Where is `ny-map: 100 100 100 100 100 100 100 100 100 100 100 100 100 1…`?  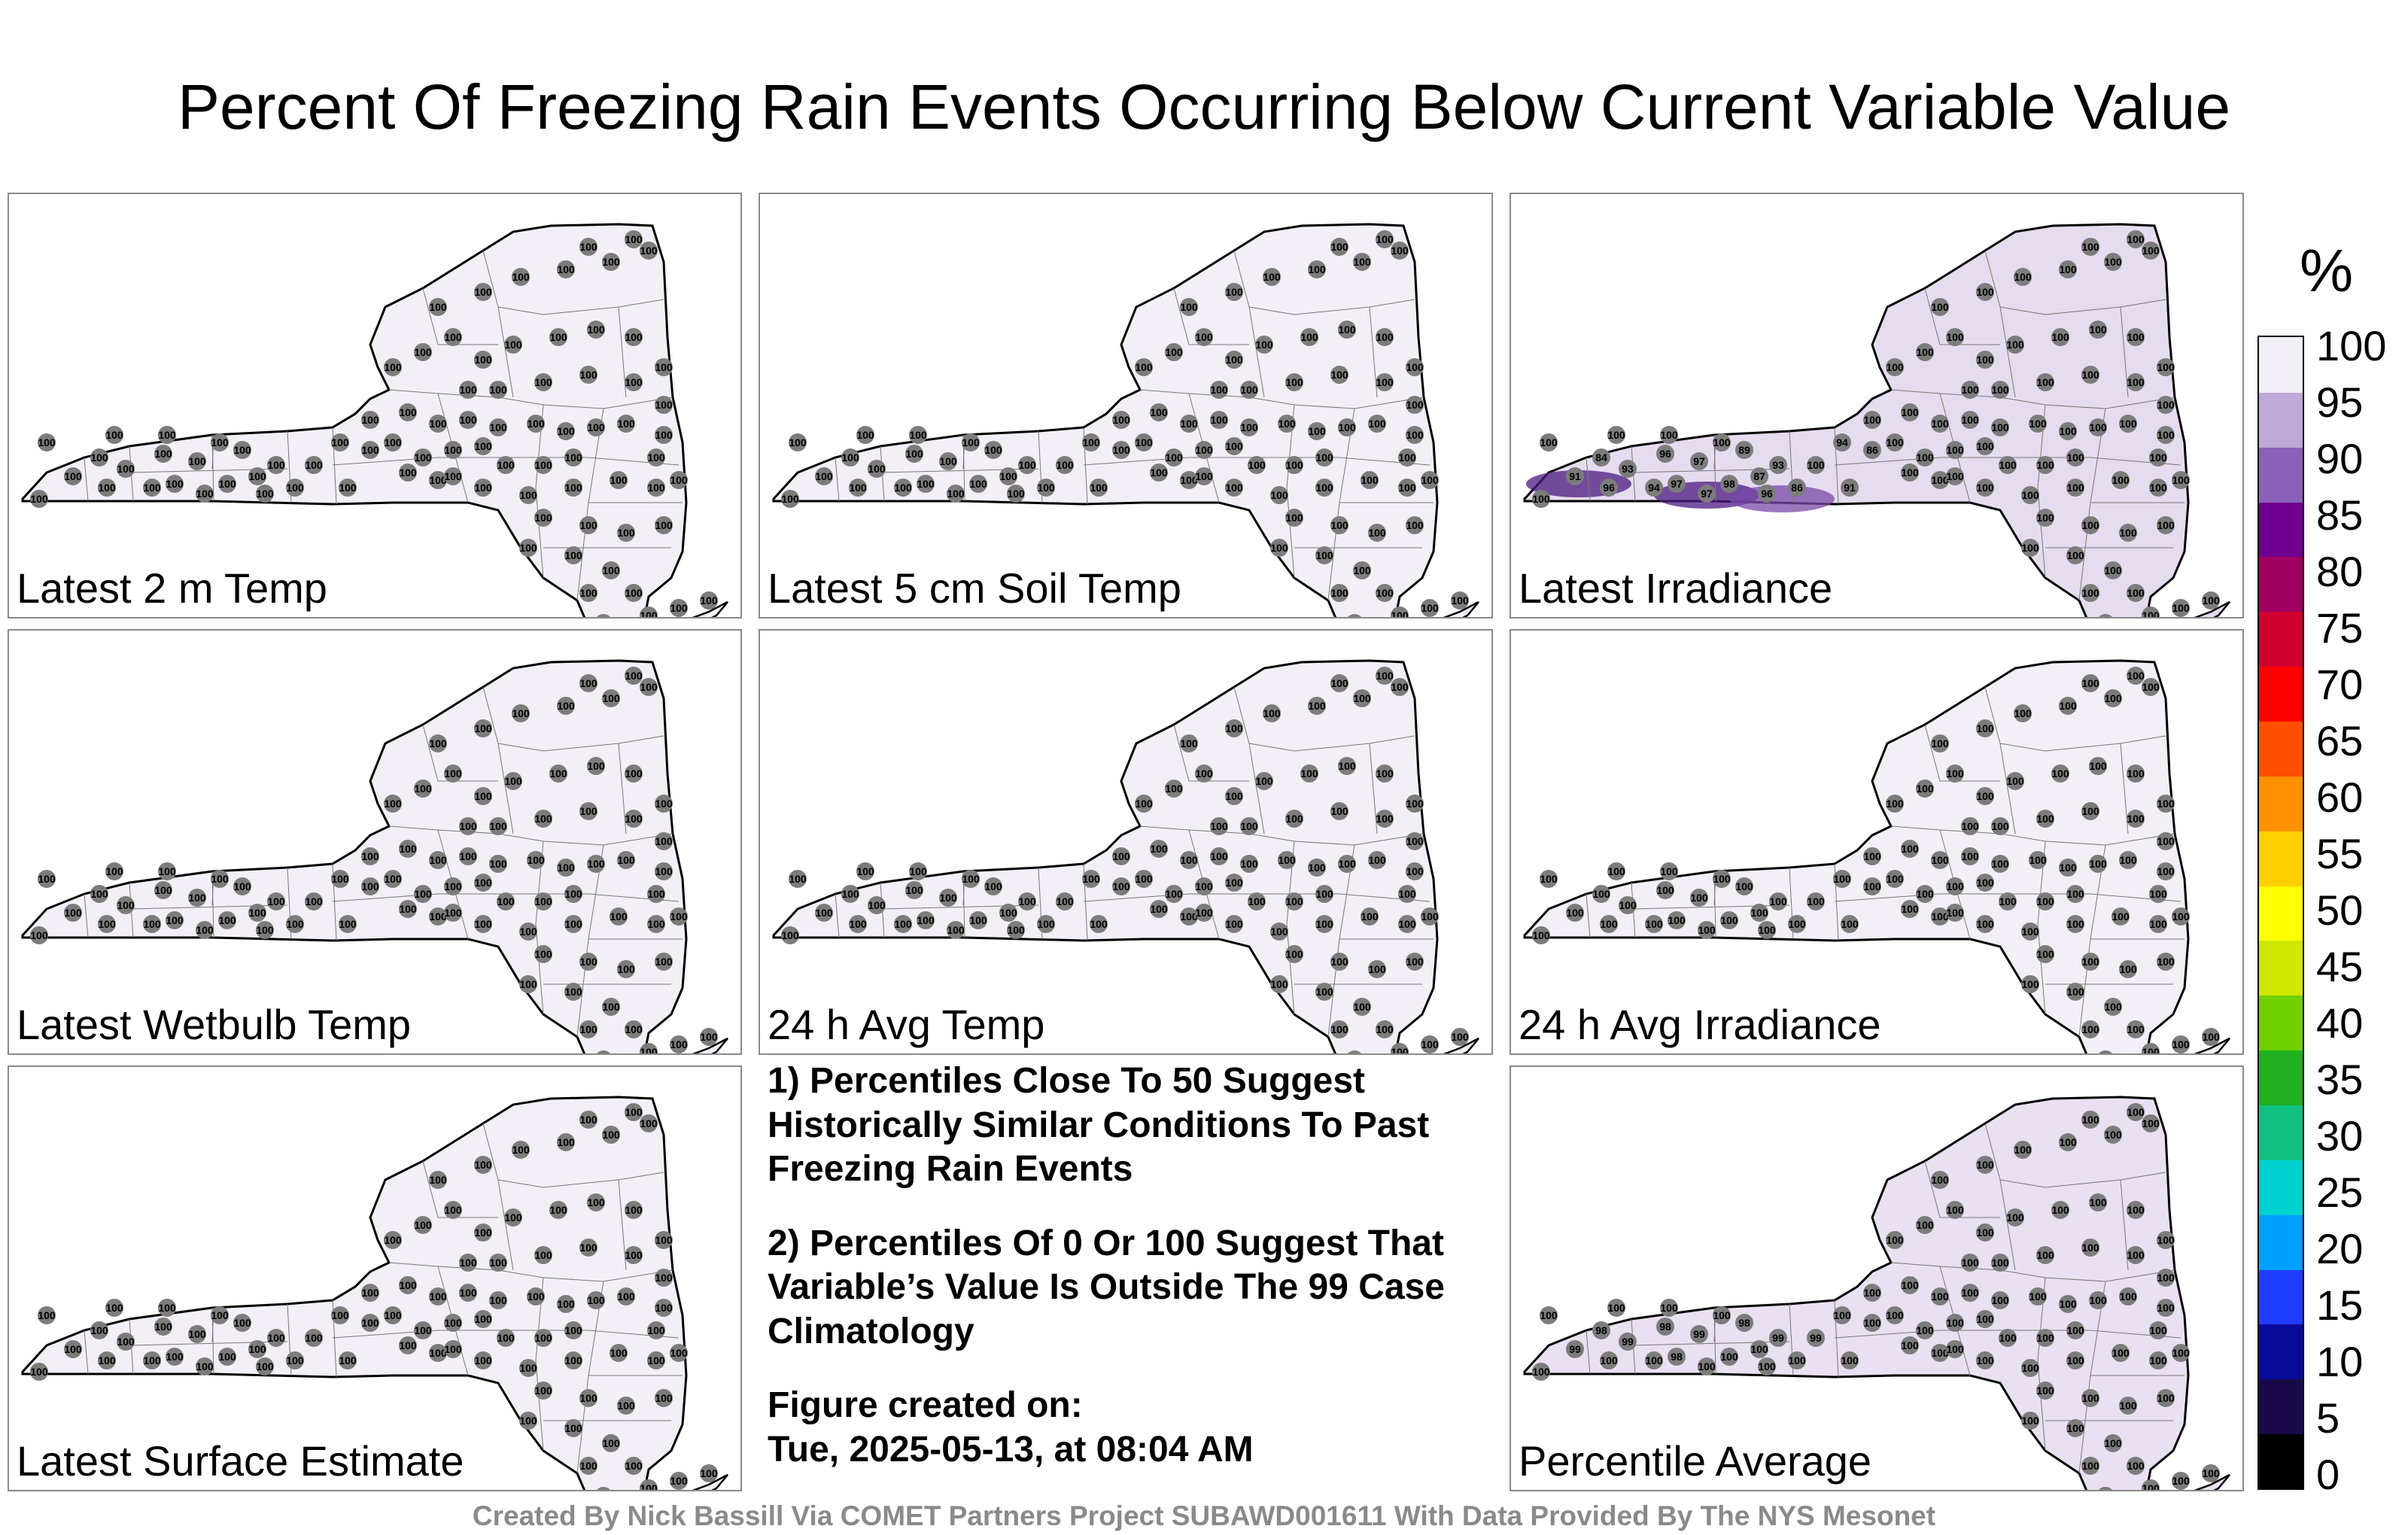
ny-map: 100 100 100 100 100 100 100 100 100 100 100 100 100 1… is located at coordinates (374, 1293).